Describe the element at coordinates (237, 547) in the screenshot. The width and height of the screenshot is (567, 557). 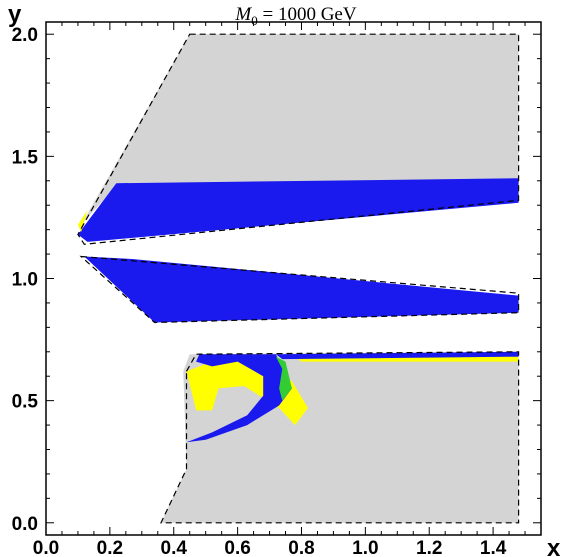
I see `x-tick-label: 0.6` at that location.